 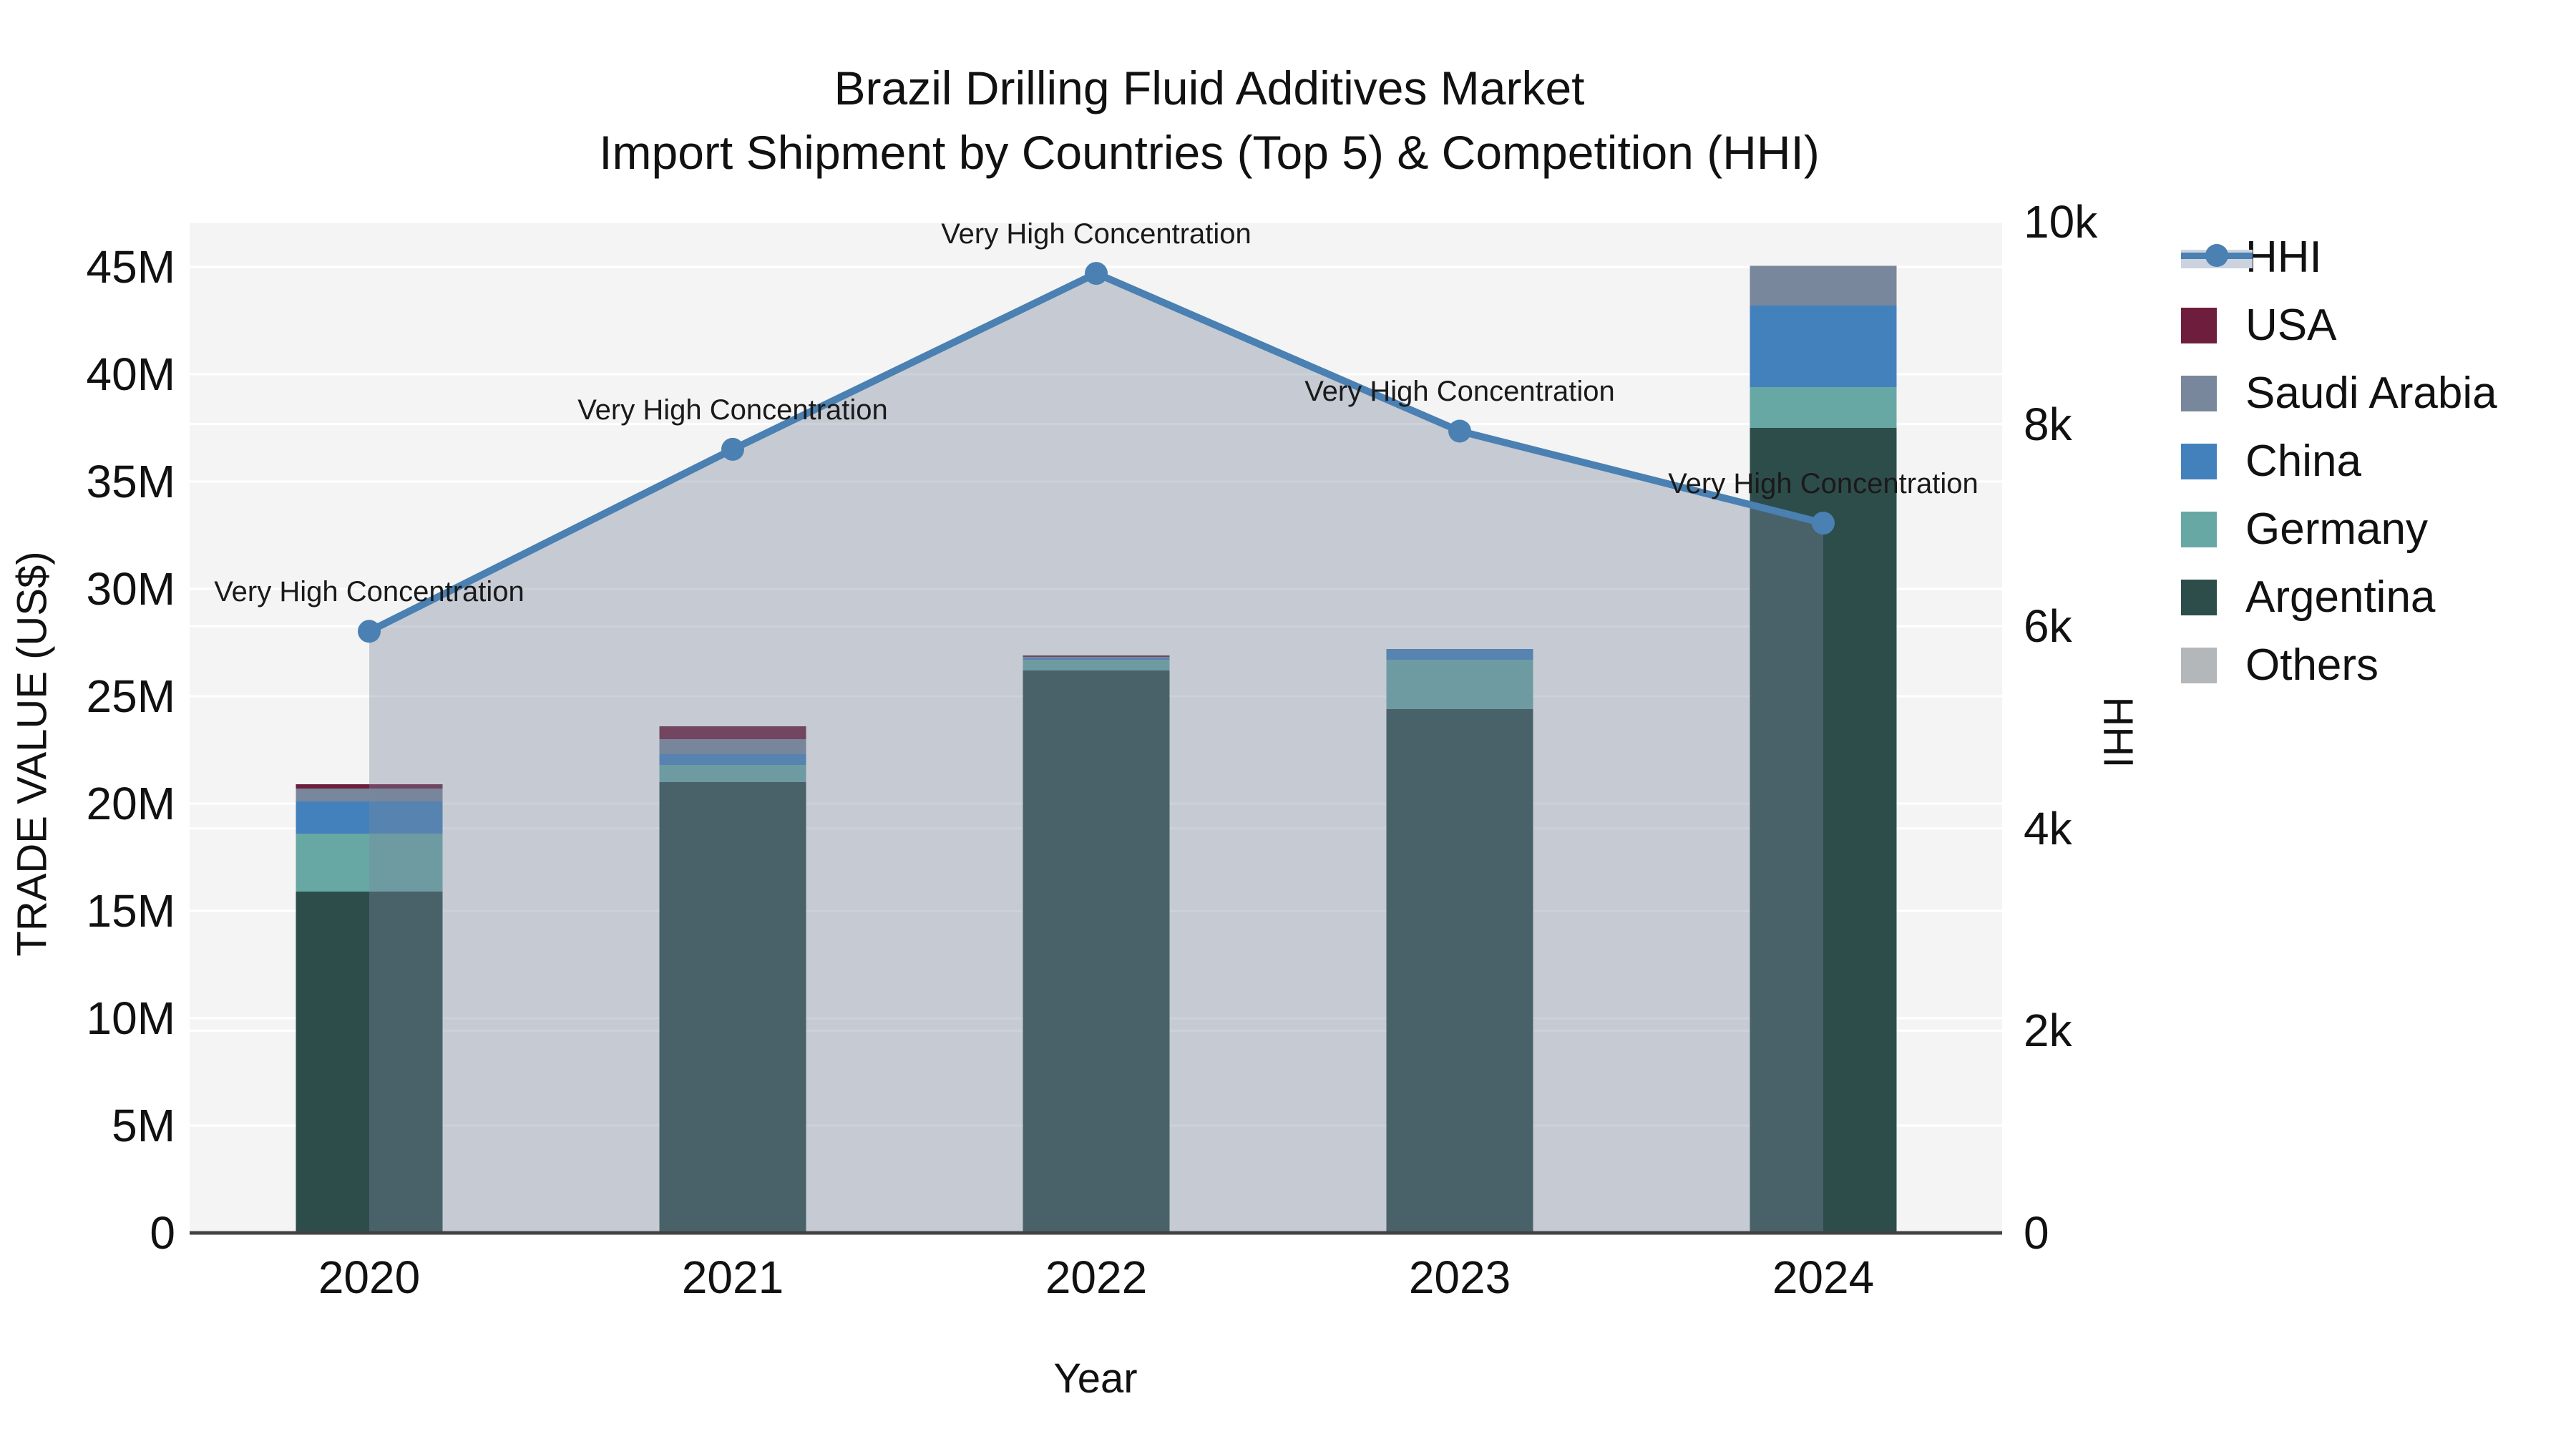 I want to click on legend-item-usa: USA, so click(x=2339, y=325).